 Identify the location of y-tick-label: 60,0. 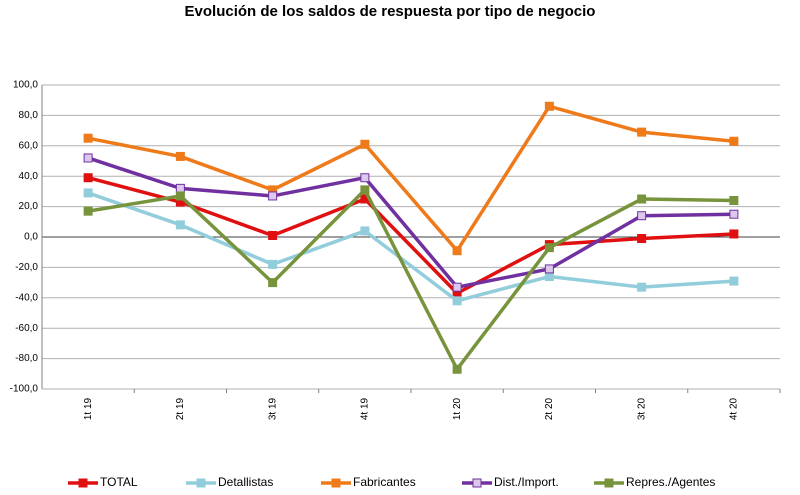
(29, 145).